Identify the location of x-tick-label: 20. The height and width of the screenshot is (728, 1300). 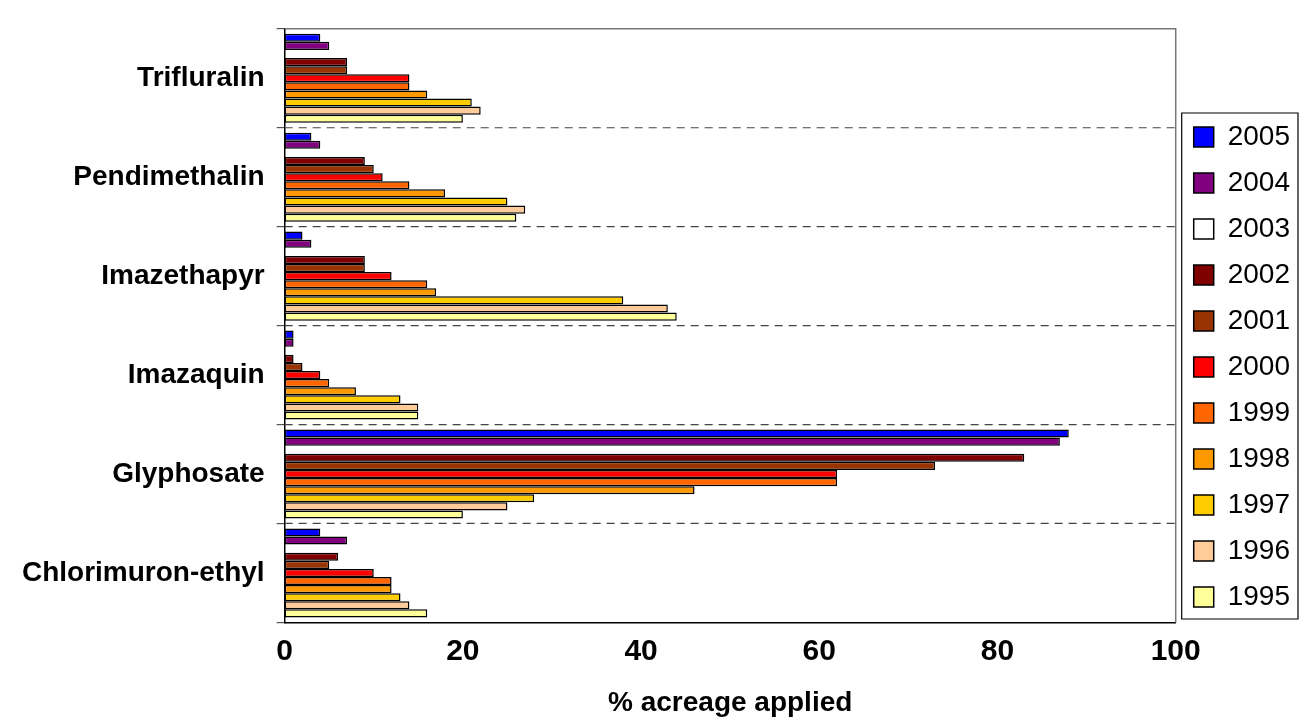
(463, 649).